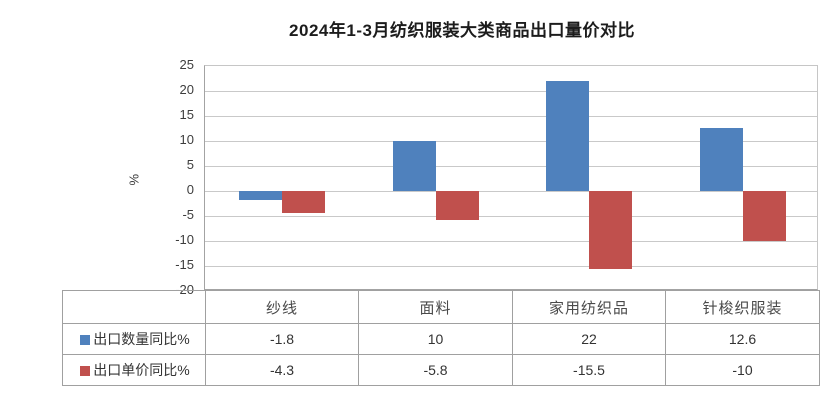  Describe the element at coordinates (610, 230) in the screenshot. I see `bar-series2-家用纺织品` at that location.